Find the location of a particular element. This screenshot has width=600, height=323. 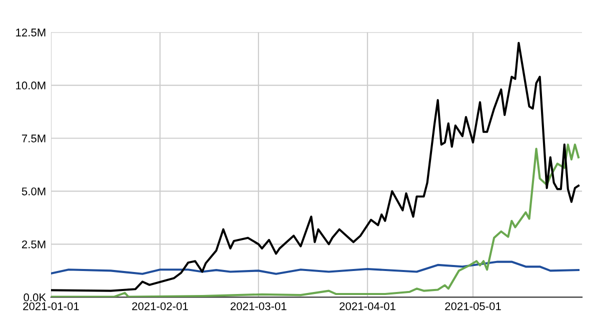

y-tick-label: 7.5M is located at coordinates (34, 138).